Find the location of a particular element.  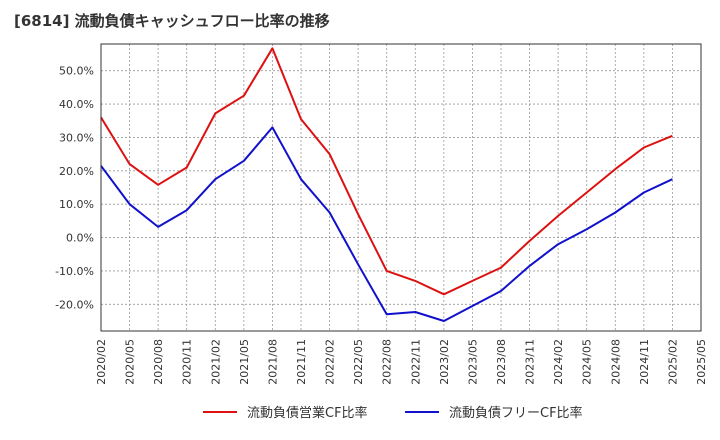

y-tick-label: 40.0% is located at coordinates (76, 104).